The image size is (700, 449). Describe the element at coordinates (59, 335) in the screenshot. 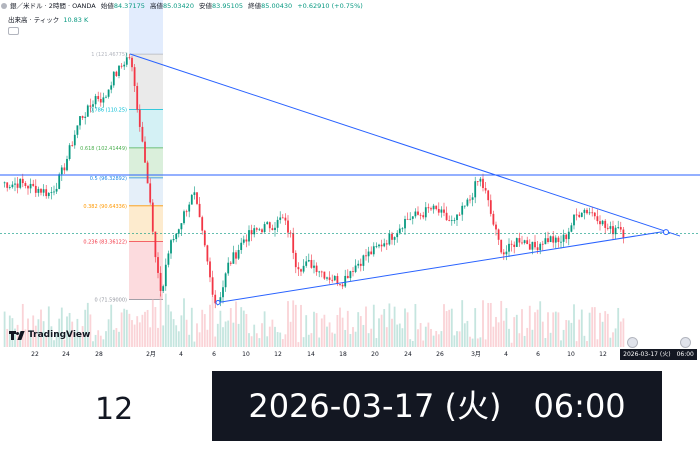

I see `tradingview-logo-text: TradingView` at that location.